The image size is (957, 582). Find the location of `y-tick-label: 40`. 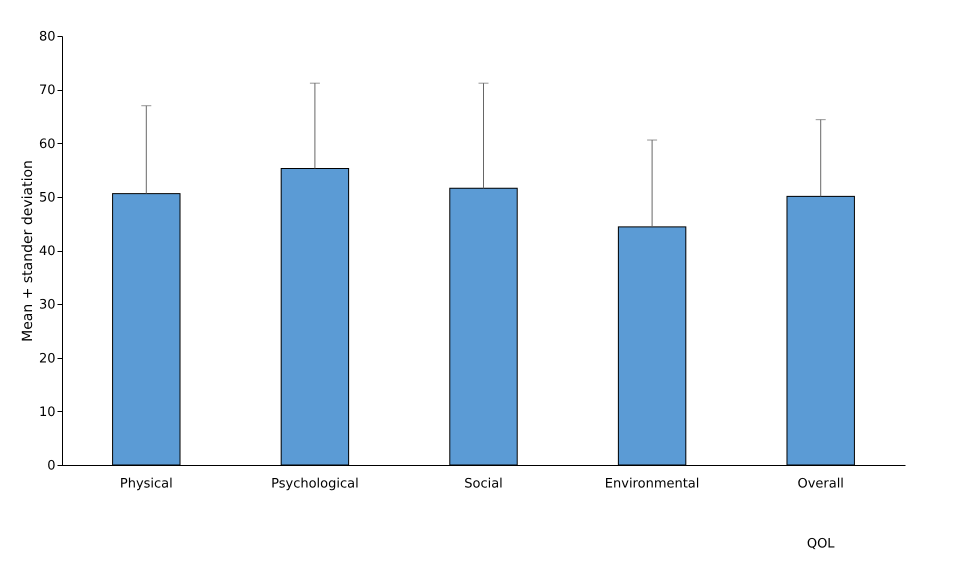

y-tick-label: 40 is located at coordinates (47, 251).